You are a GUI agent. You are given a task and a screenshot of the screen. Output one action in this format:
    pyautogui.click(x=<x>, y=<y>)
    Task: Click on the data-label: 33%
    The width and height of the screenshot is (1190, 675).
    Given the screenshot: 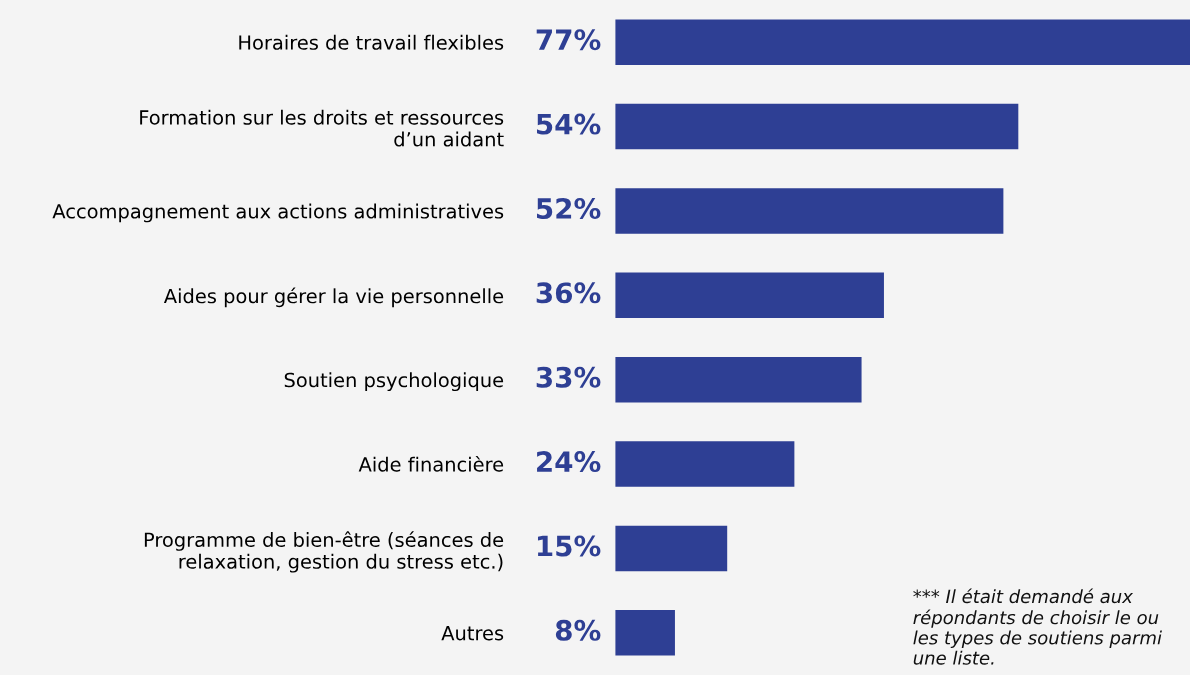 What is the action you would take?
    pyautogui.click(x=568, y=377)
    